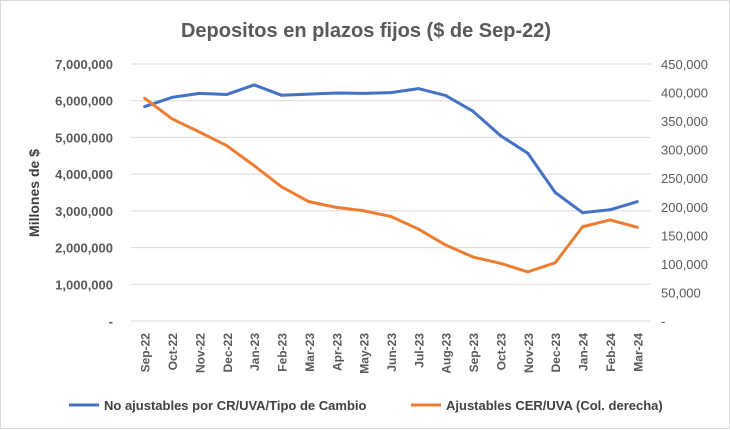 This screenshot has height=430, width=730. I want to click on y-tick-label: 4,000,000, so click(84, 174).